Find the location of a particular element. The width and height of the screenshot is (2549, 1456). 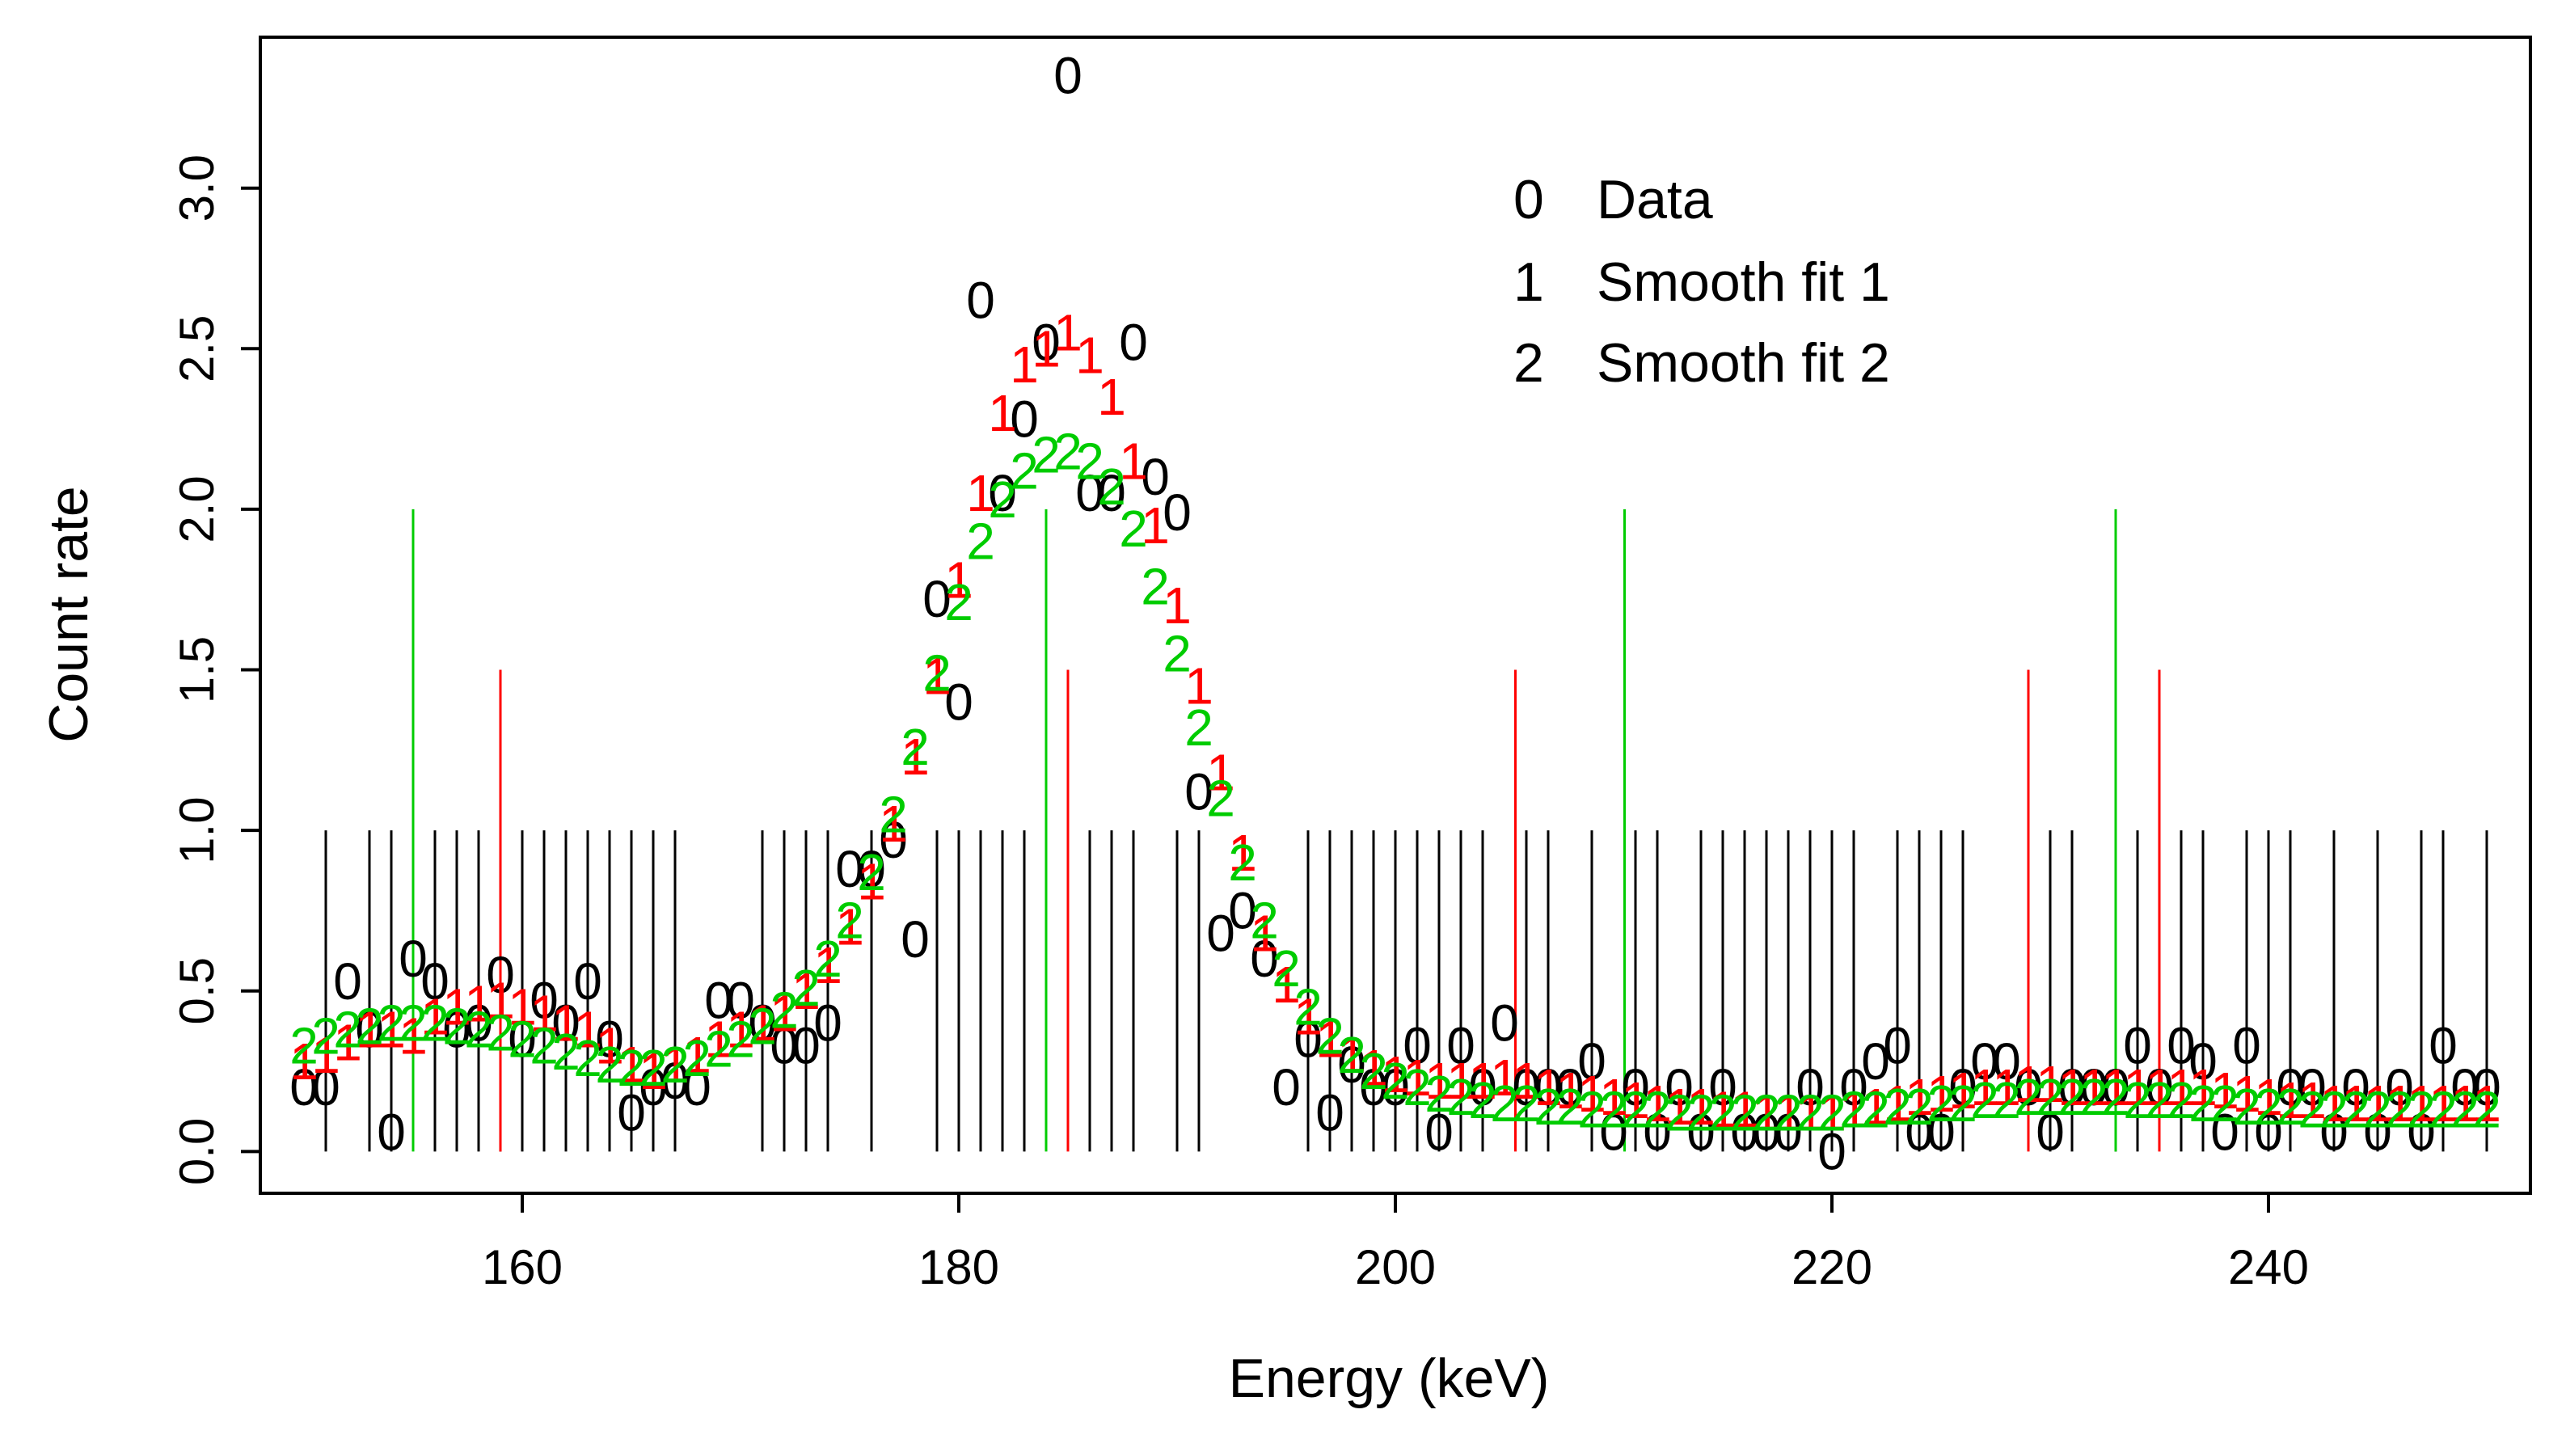

point-data-6: 0 is located at coordinates (434, 981).